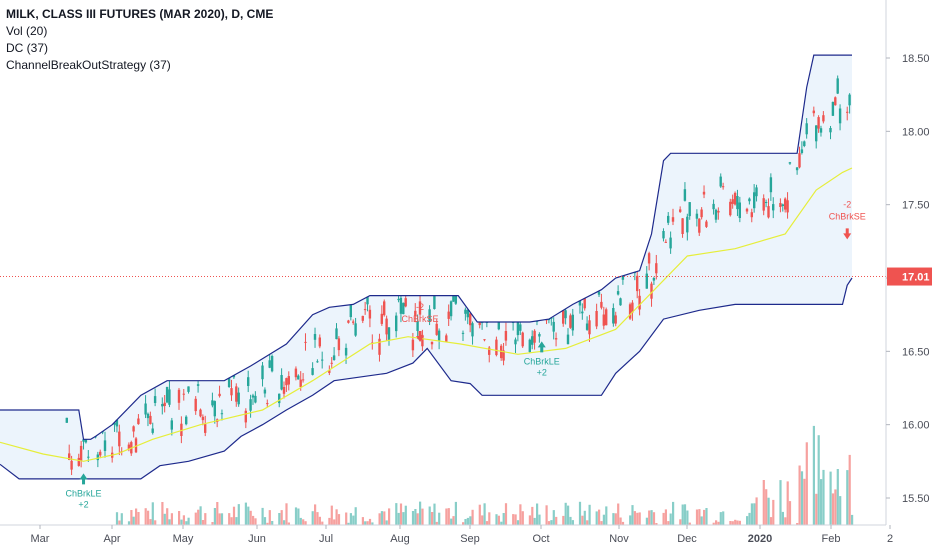 This screenshot has width=932, height=550. What do you see at coordinates (916, 352) in the screenshot?
I see `price-tick-label: 16.50` at bounding box center [916, 352].